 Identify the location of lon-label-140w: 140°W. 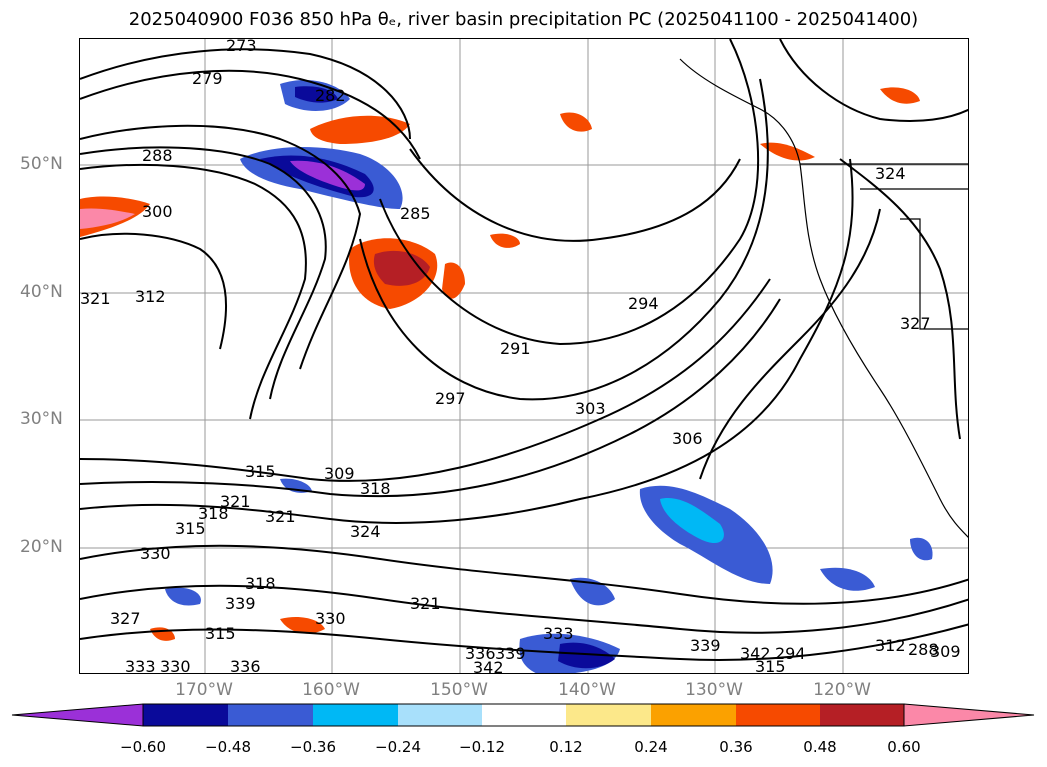
(587, 690).